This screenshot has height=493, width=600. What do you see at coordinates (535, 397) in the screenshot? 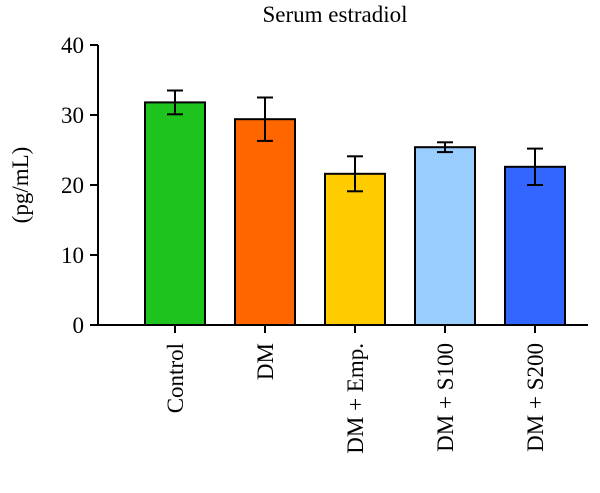
I see `x-tick-label: DM + S200` at bounding box center [535, 397].